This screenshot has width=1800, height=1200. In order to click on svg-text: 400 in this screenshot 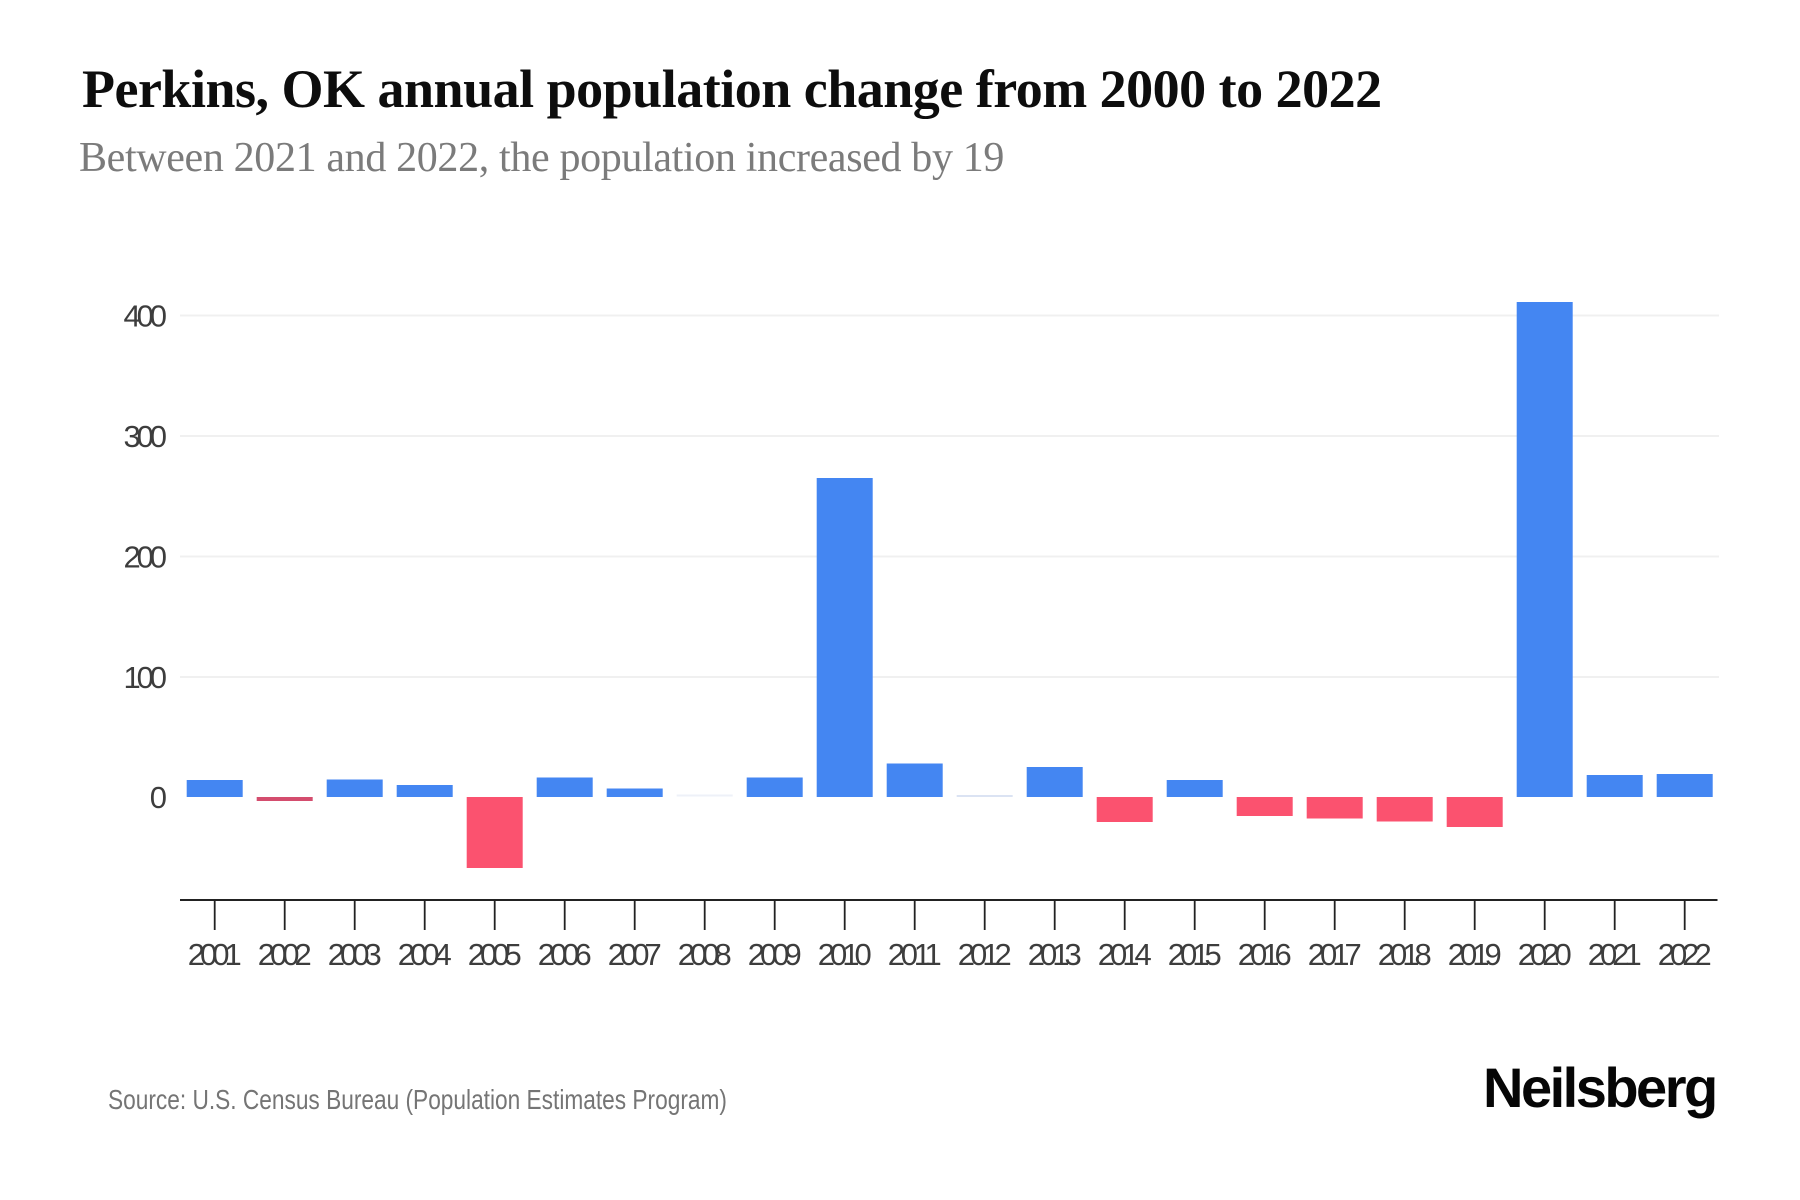, I will do `click(146, 316)`.